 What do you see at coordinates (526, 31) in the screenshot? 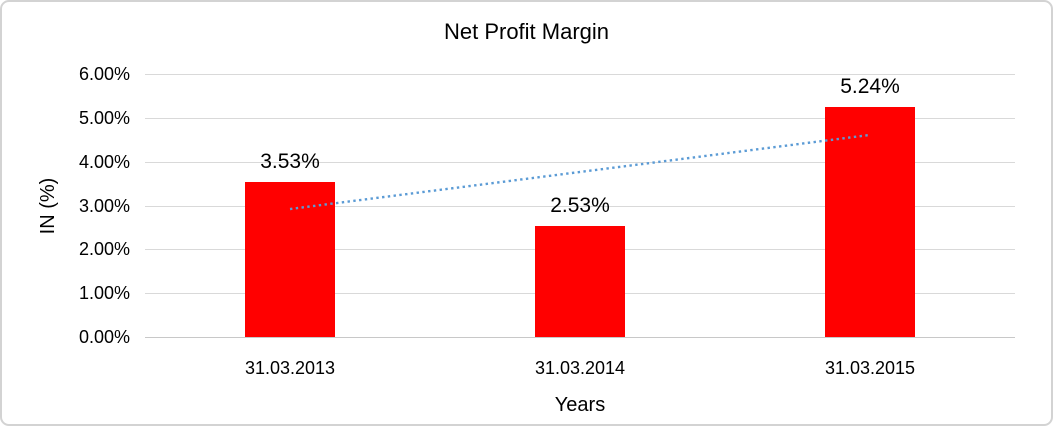
I see `chart-title: Net Profit Margin` at bounding box center [526, 31].